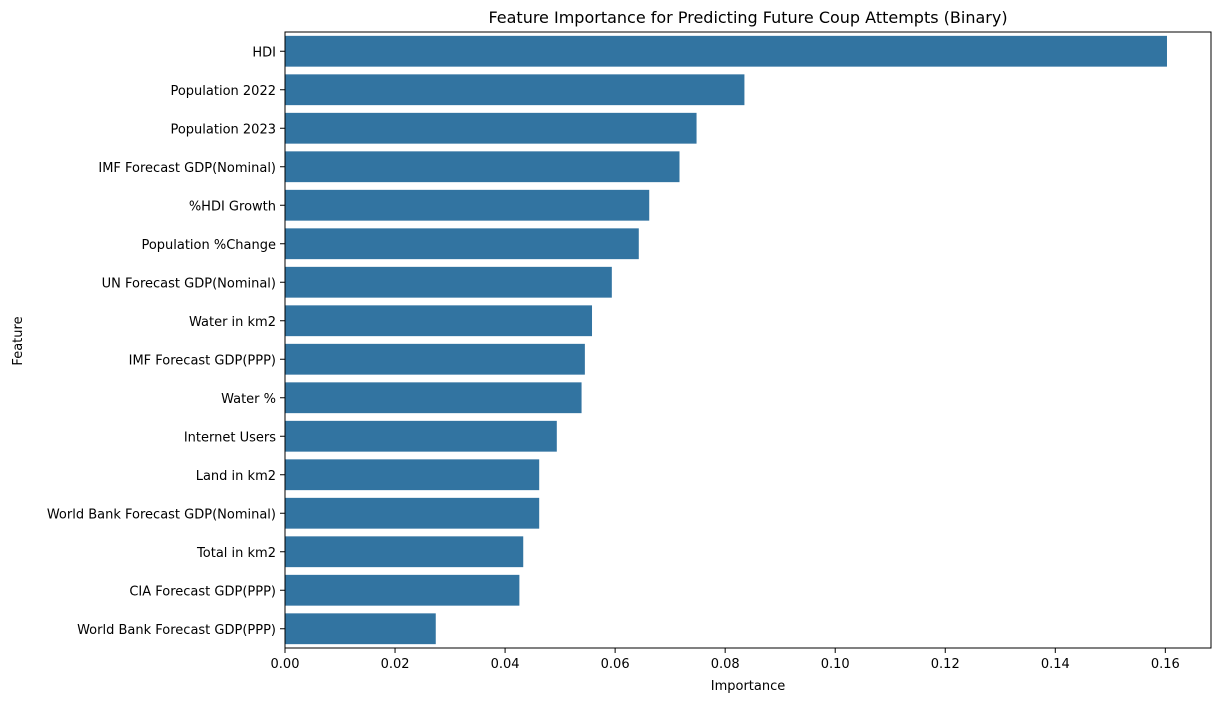  What do you see at coordinates (187, 168) in the screenshot?
I see `y-tick-label: IMF Forecast GDP(Nominal)` at bounding box center [187, 168].